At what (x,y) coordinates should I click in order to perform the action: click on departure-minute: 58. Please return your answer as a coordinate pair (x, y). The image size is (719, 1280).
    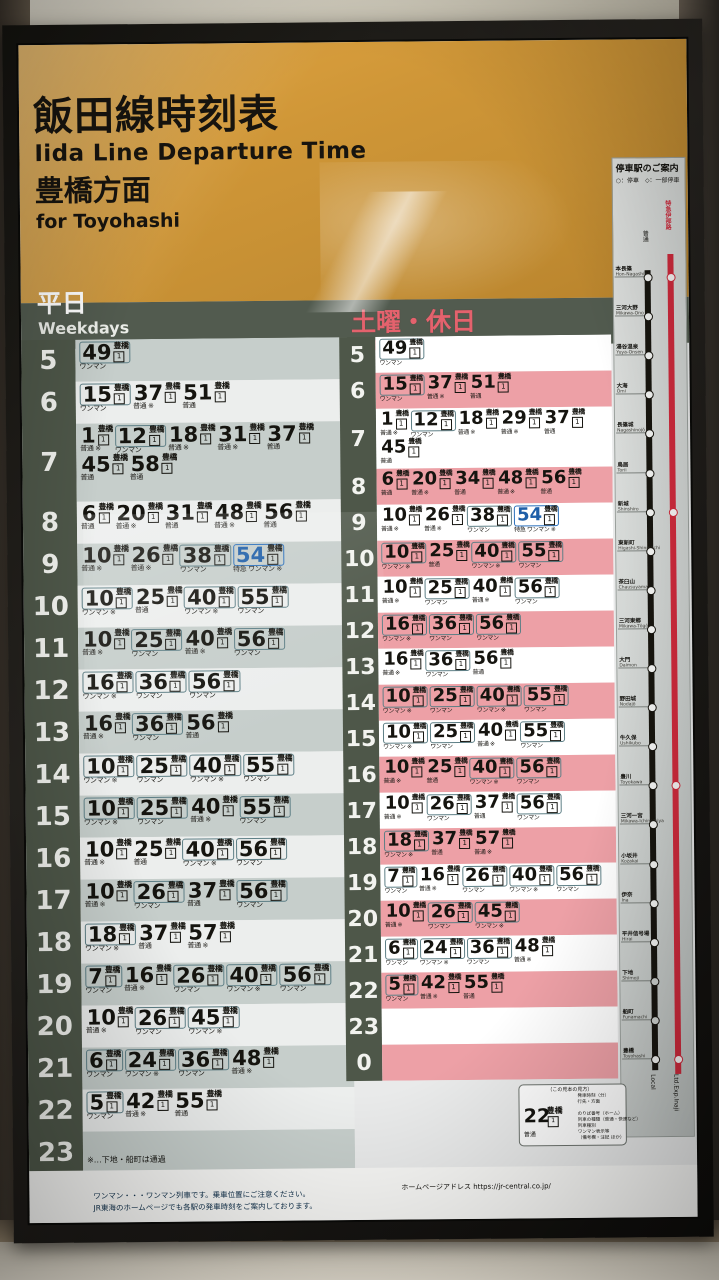
    Looking at the image, I should click on (145, 464).